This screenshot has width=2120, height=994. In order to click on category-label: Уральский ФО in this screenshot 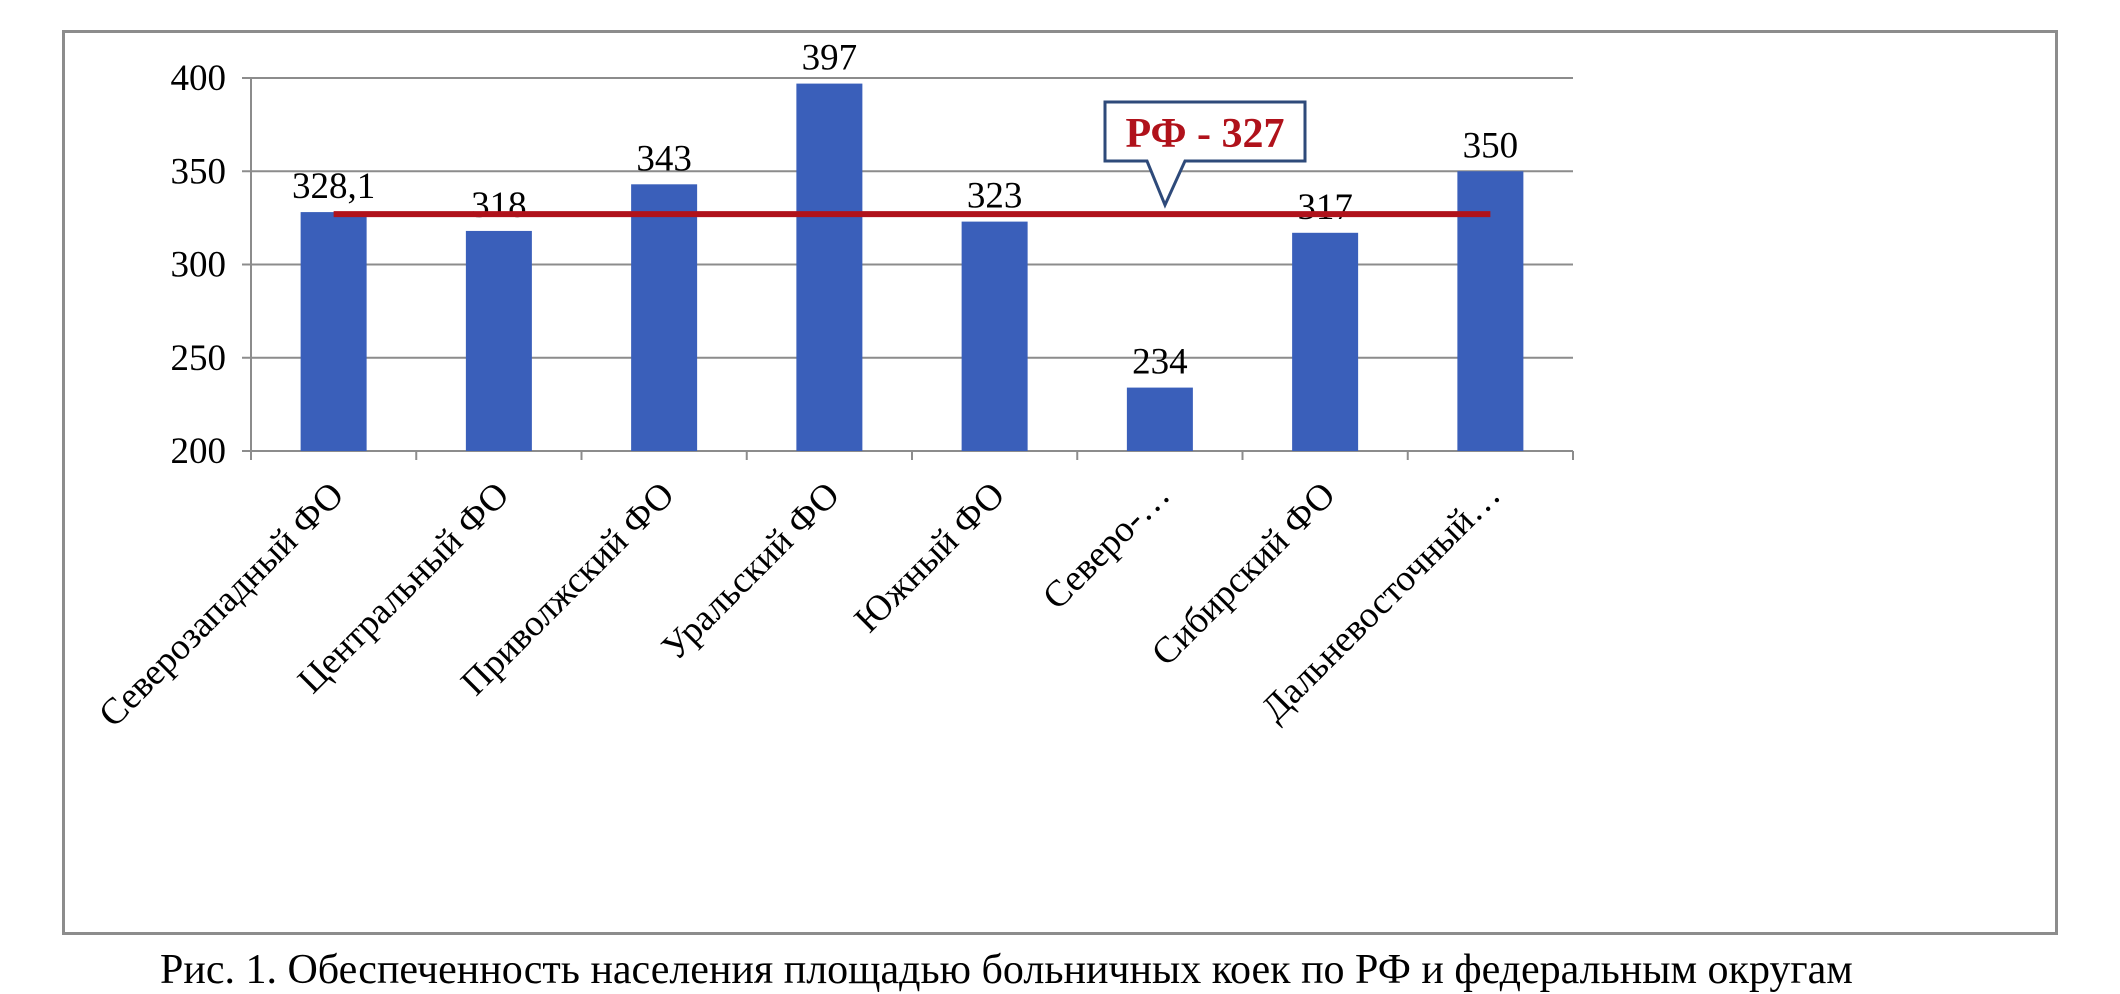, I will do `click(751, 571)`.